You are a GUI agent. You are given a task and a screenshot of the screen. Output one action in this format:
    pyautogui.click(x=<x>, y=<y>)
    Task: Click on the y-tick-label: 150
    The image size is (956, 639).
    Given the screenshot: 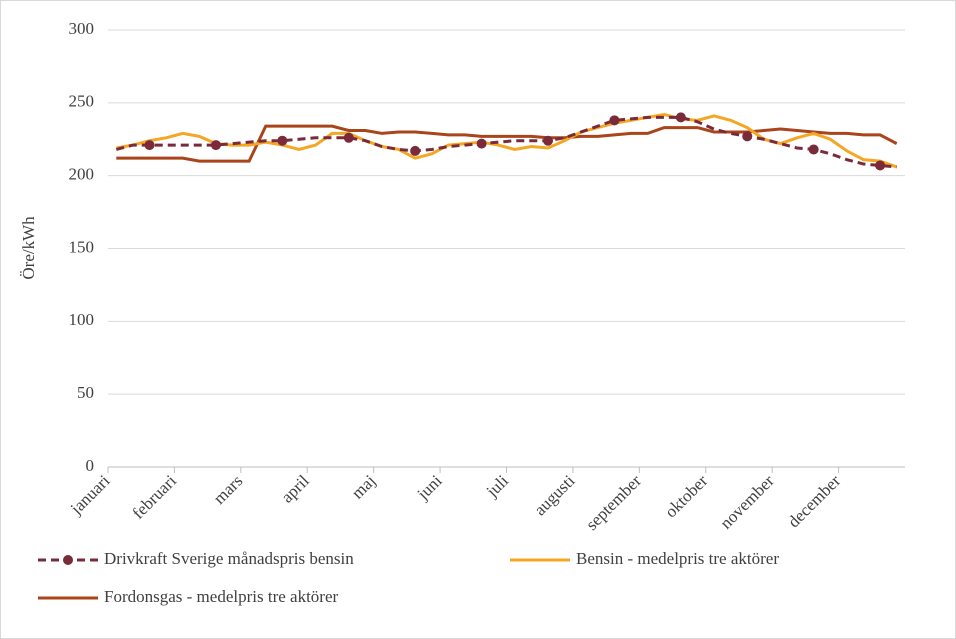 What is the action you would take?
    pyautogui.click(x=82, y=246)
    